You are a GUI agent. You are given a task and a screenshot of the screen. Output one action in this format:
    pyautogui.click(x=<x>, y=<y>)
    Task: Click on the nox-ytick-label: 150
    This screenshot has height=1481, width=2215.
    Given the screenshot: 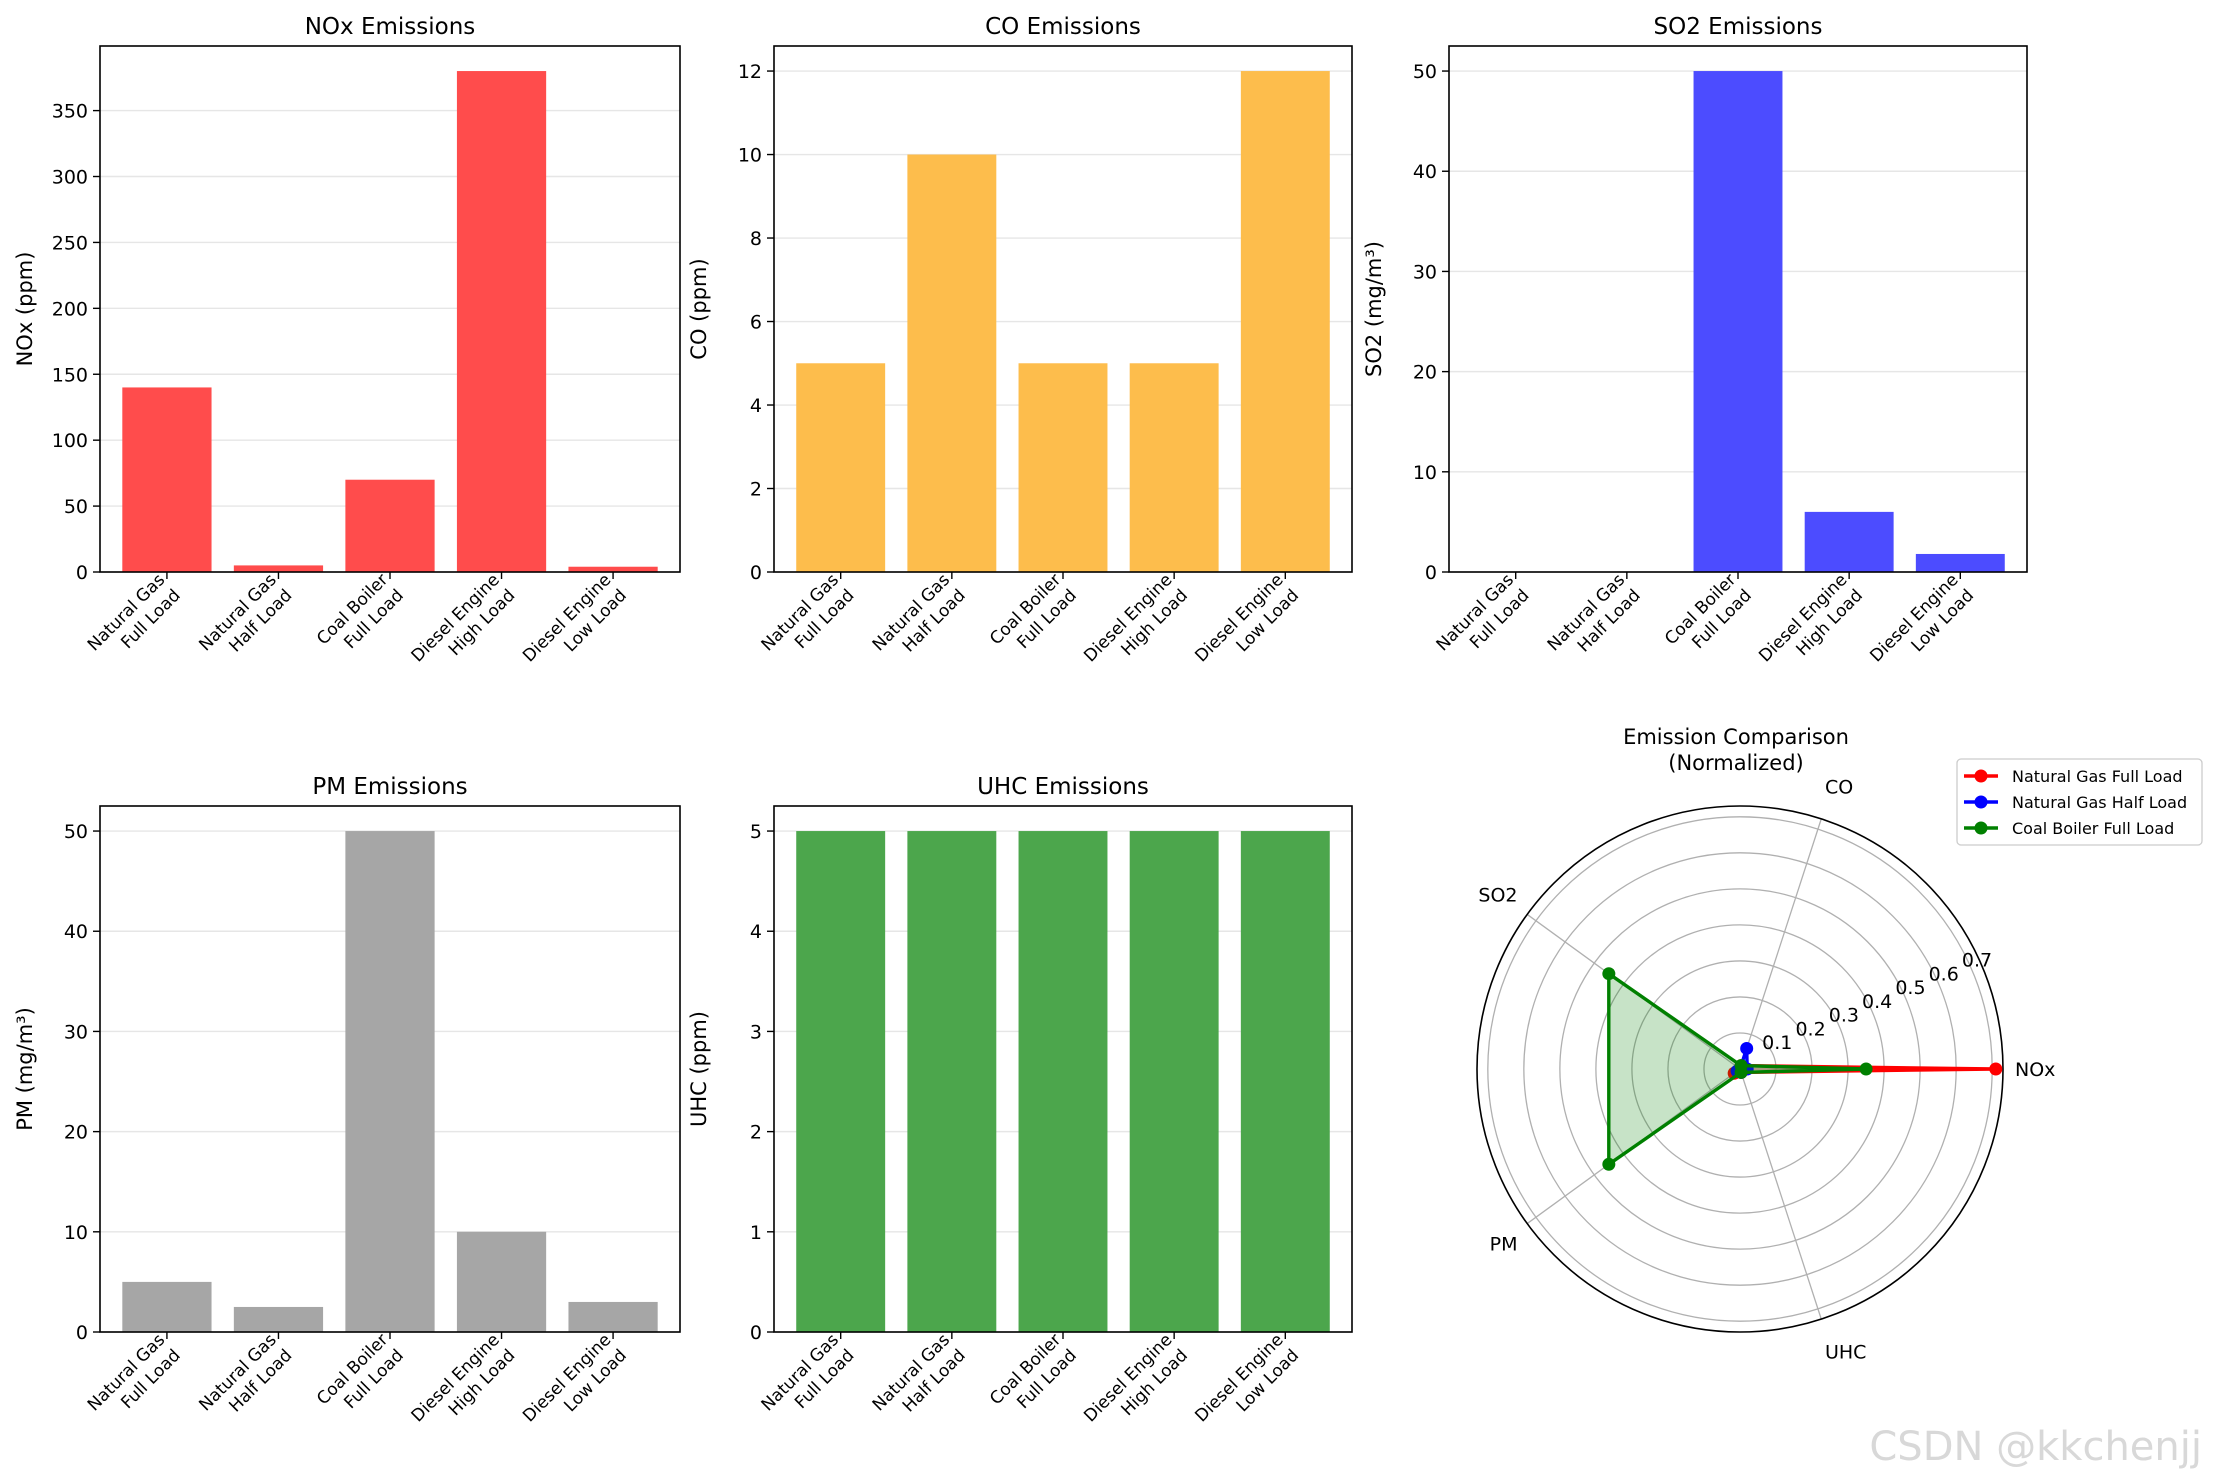 What is the action you would take?
    pyautogui.click(x=70, y=375)
    